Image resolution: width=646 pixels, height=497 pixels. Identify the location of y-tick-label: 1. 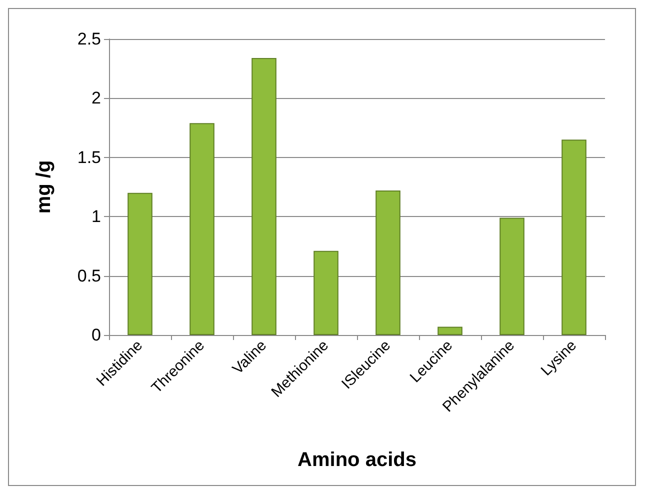
(96, 216).